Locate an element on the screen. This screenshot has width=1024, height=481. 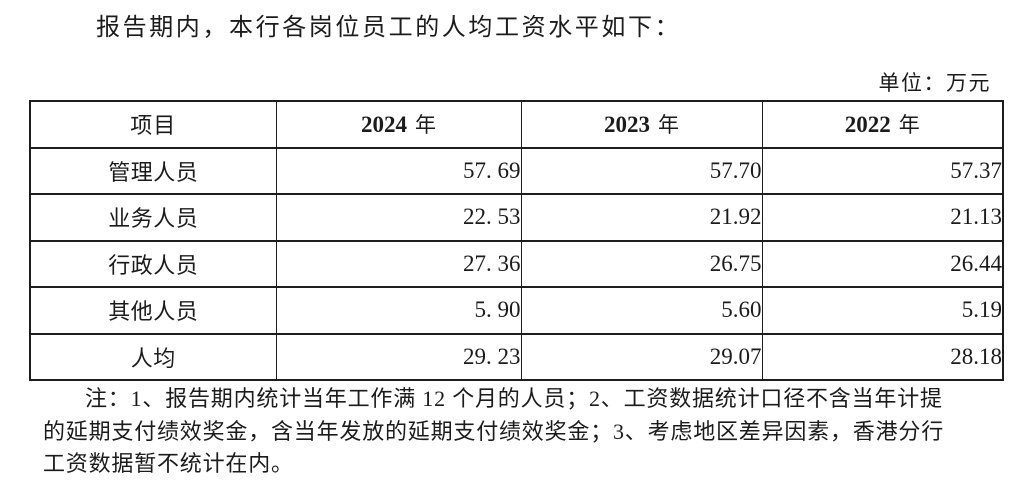
value-2023: 21.92 is located at coordinates (641, 217).